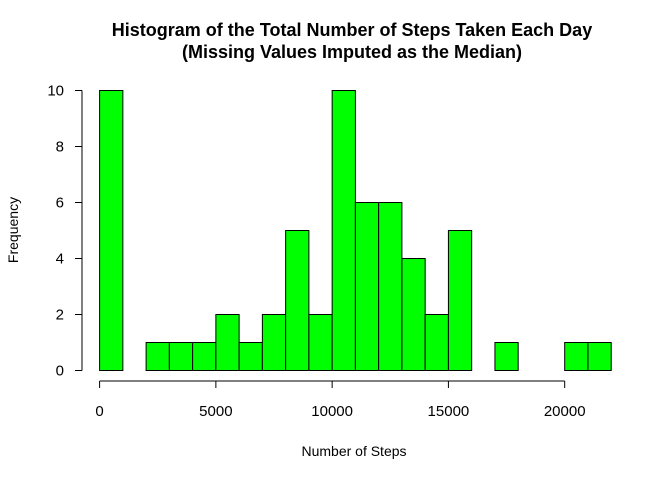 The image size is (672, 480). I want to click on x-tick-label: 10000, so click(332, 411).